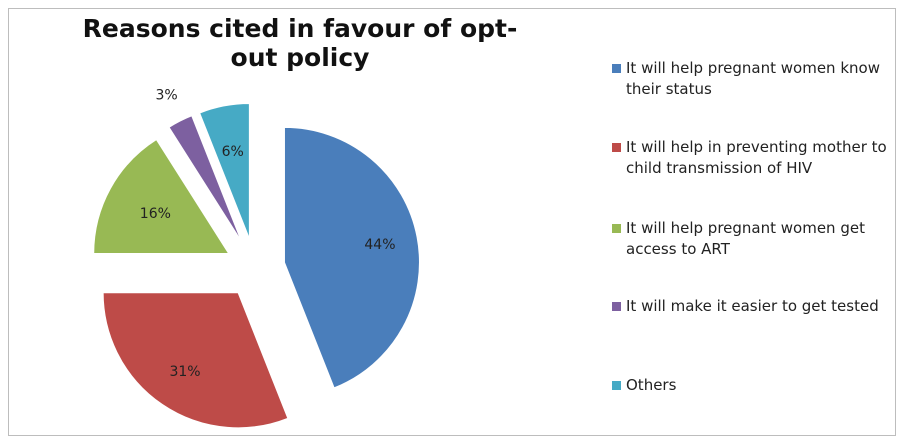  I want to click on legend-item-easier-testing: It will make it easier to get tested, so click(753, 306).